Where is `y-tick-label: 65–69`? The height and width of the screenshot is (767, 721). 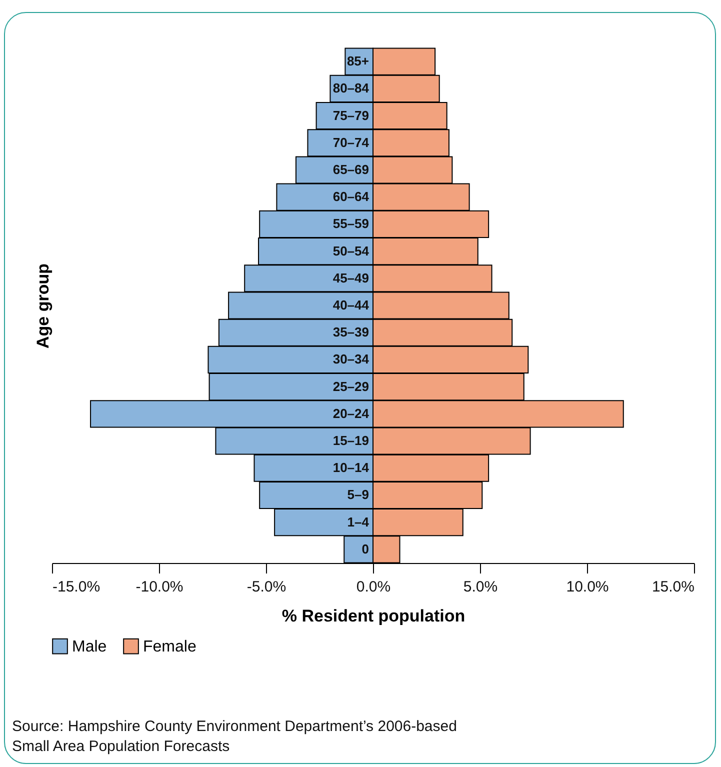
y-tick-label: 65–69 is located at coordinates (350, 169).